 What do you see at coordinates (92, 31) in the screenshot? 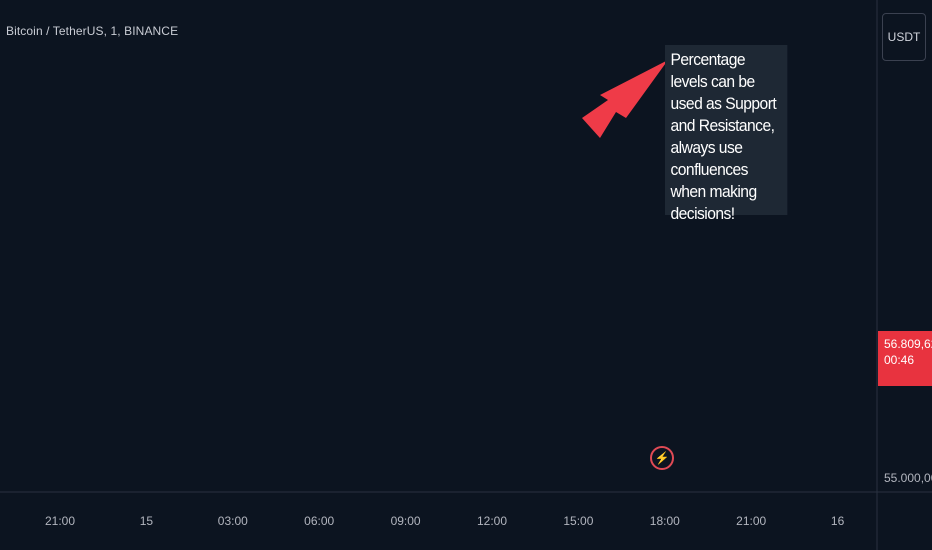
I see `symbol-title: Bitcoin / TetherUS, 1, BINANCE` at bounding box center [92, 31].